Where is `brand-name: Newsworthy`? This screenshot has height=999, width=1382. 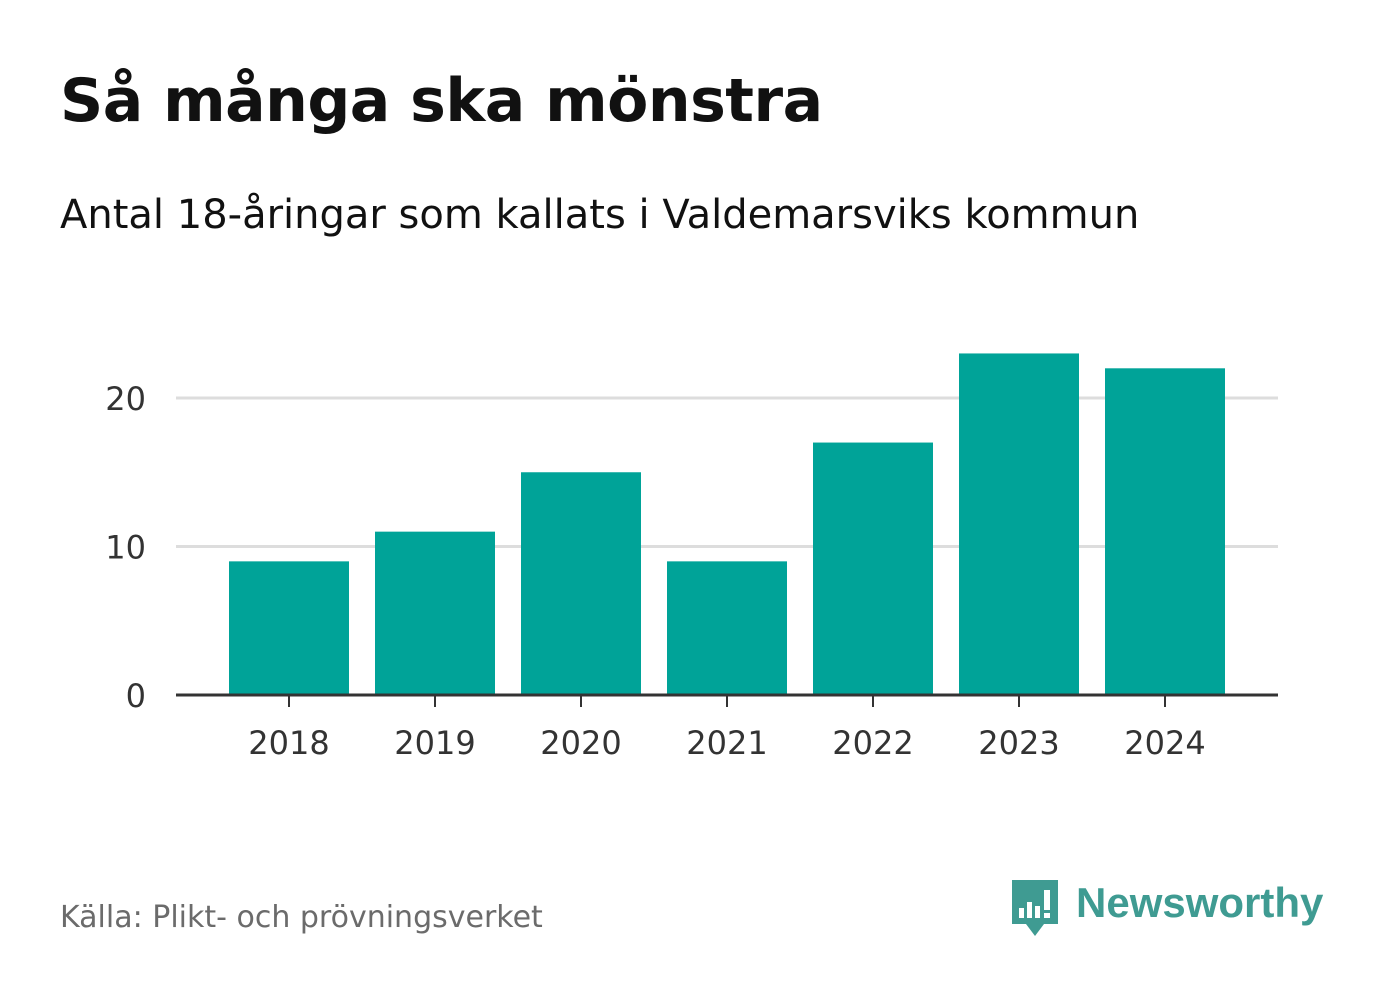
brand-name: Newsworthy is located at coordinates (1200, 902).